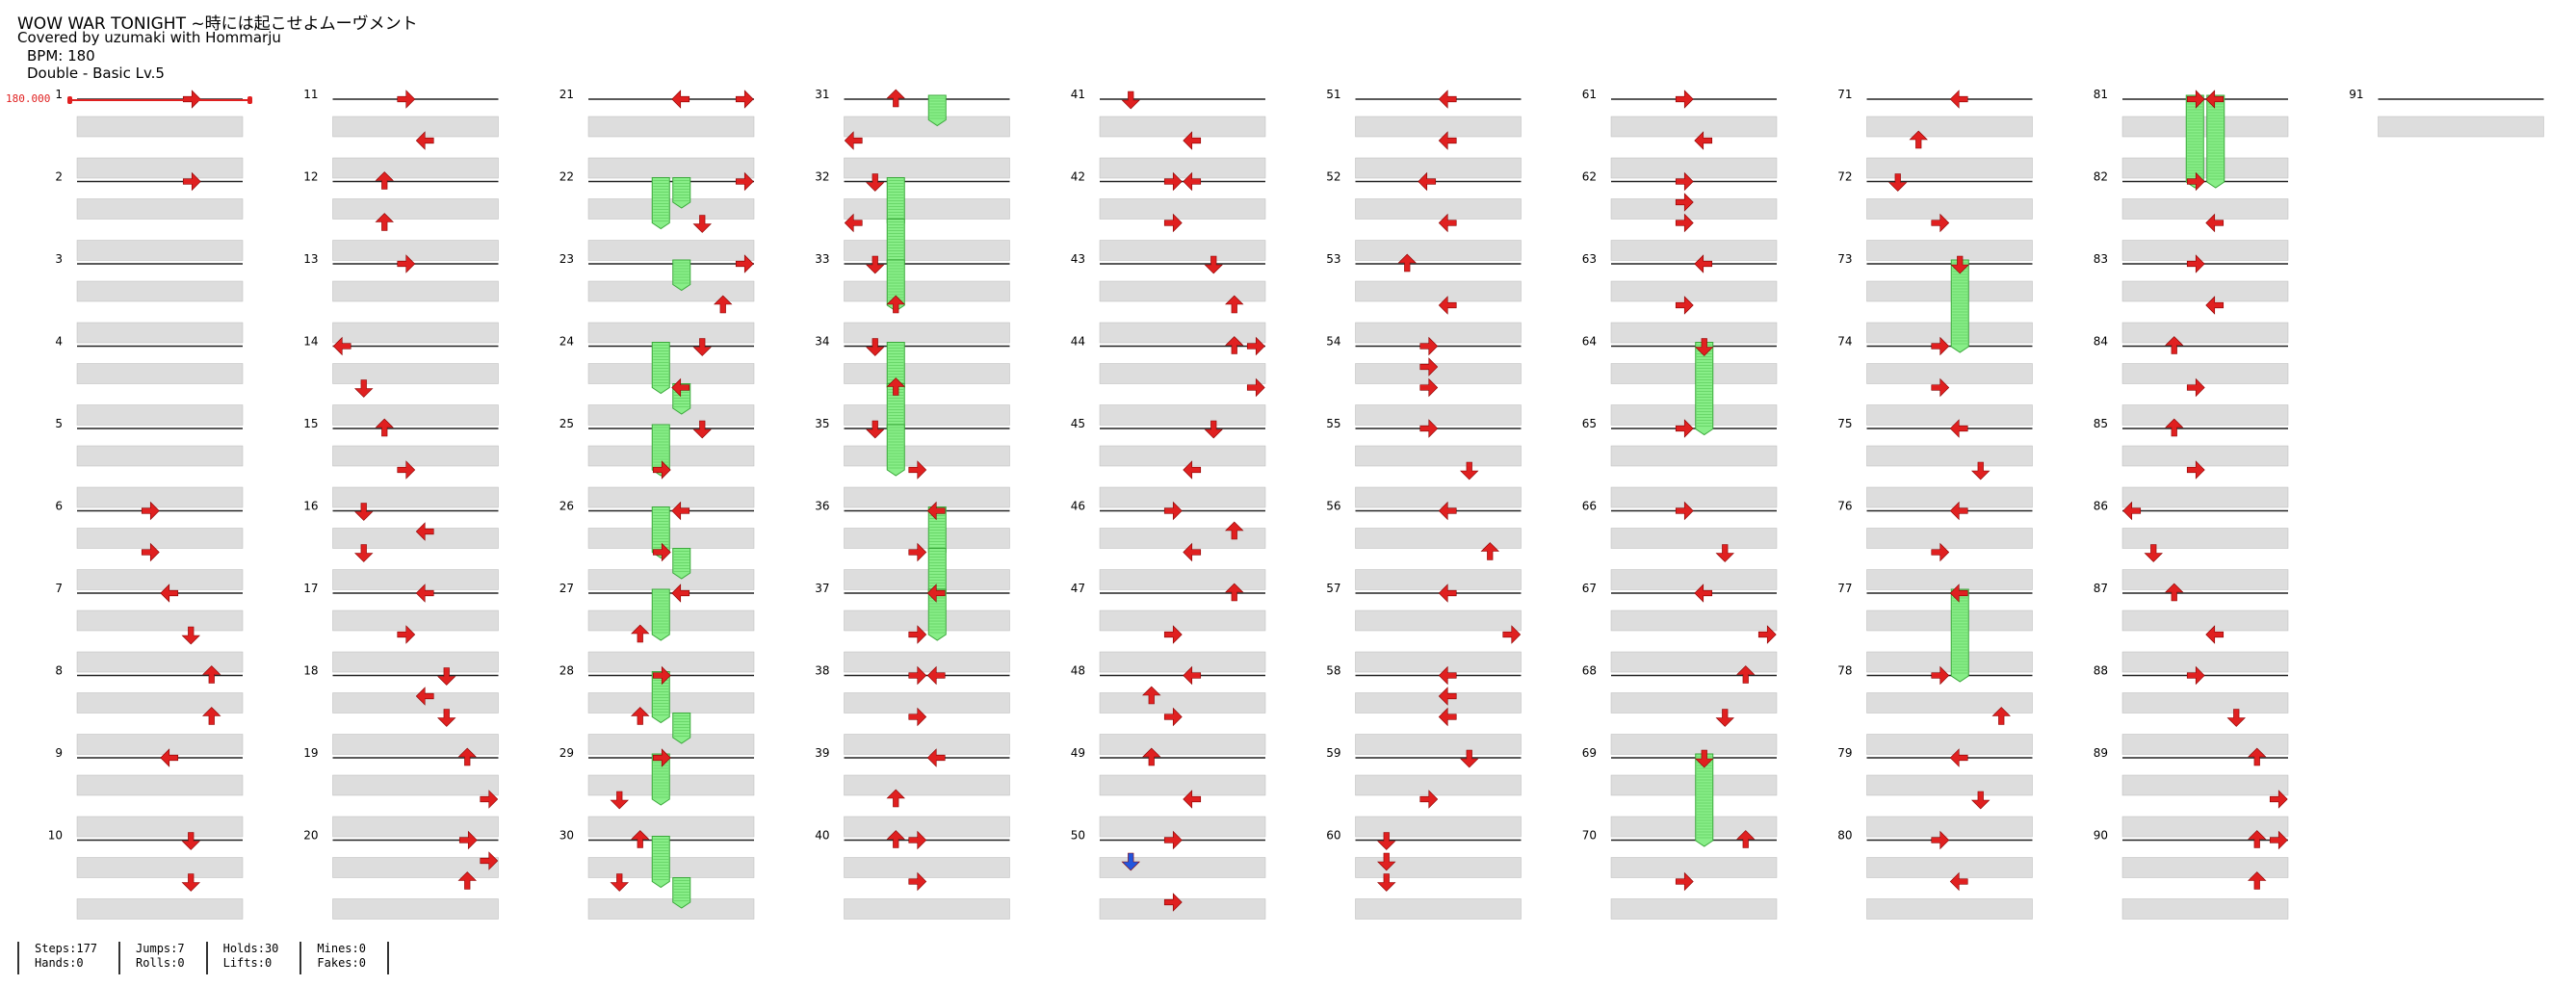 Image resolution: width=2576 pixels, height=986 pixels. I want to click on measure-number: 22, so click(566, 177).